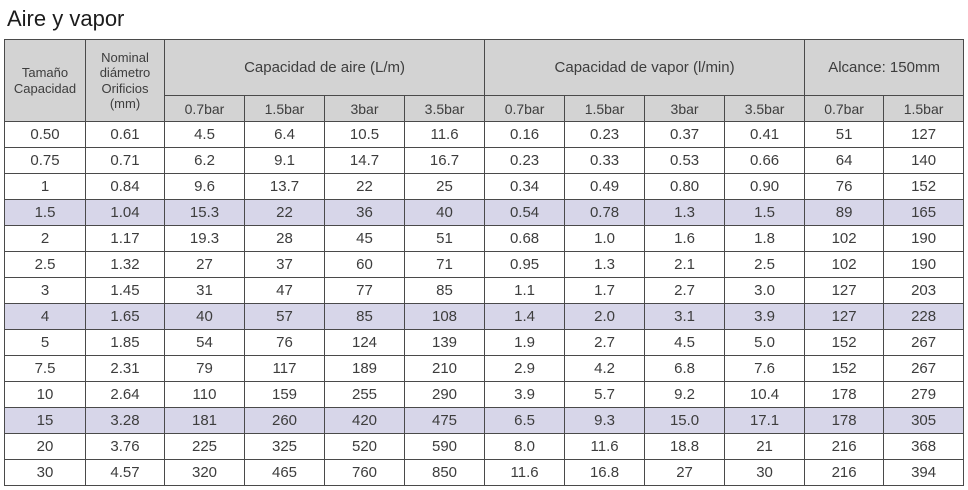 The image size is (968, 490). Describe the element at coordinates (525, 316) in the screenshot. I see `cell-vapor-0-7bar: 1.4` at that location.